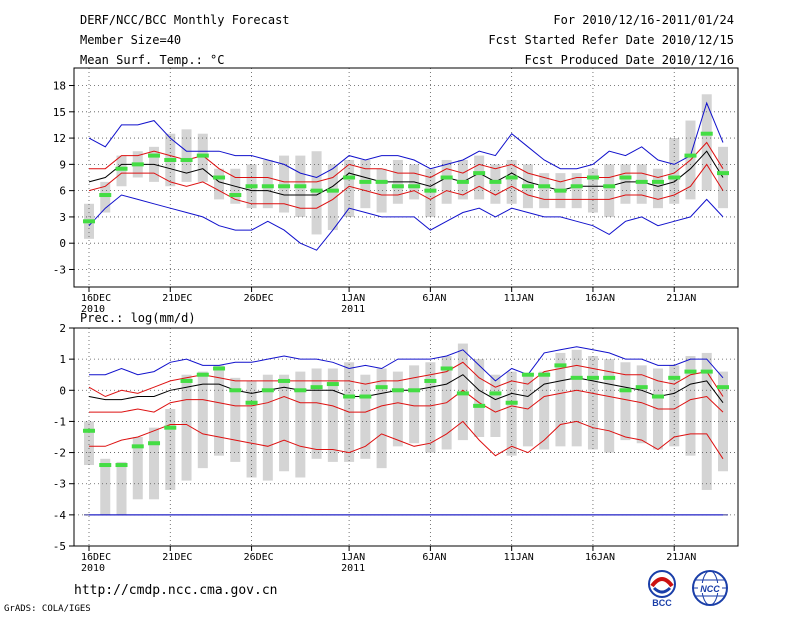 This screenshot has height=618, width=800. What do you see at coordinates (629, 60) in the screenshot?
I see `header-produced-date: Fcst Produced Date 2010/12/16` at bounding box center [629, 60].